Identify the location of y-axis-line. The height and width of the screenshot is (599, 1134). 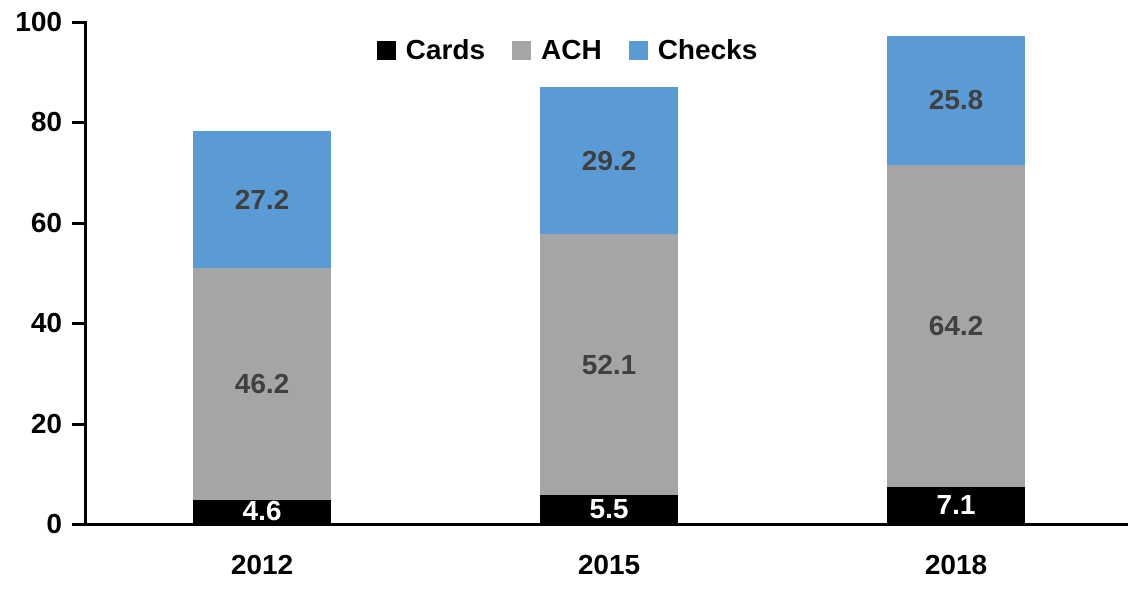
(85, 273).